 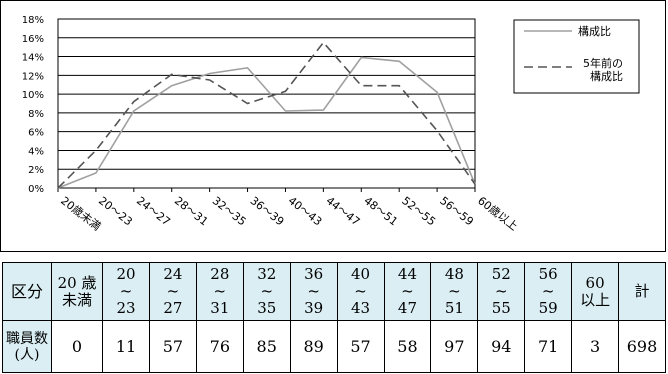 I want to click on age-group-header-cell: 60 以上, so click(x=595, y=291).